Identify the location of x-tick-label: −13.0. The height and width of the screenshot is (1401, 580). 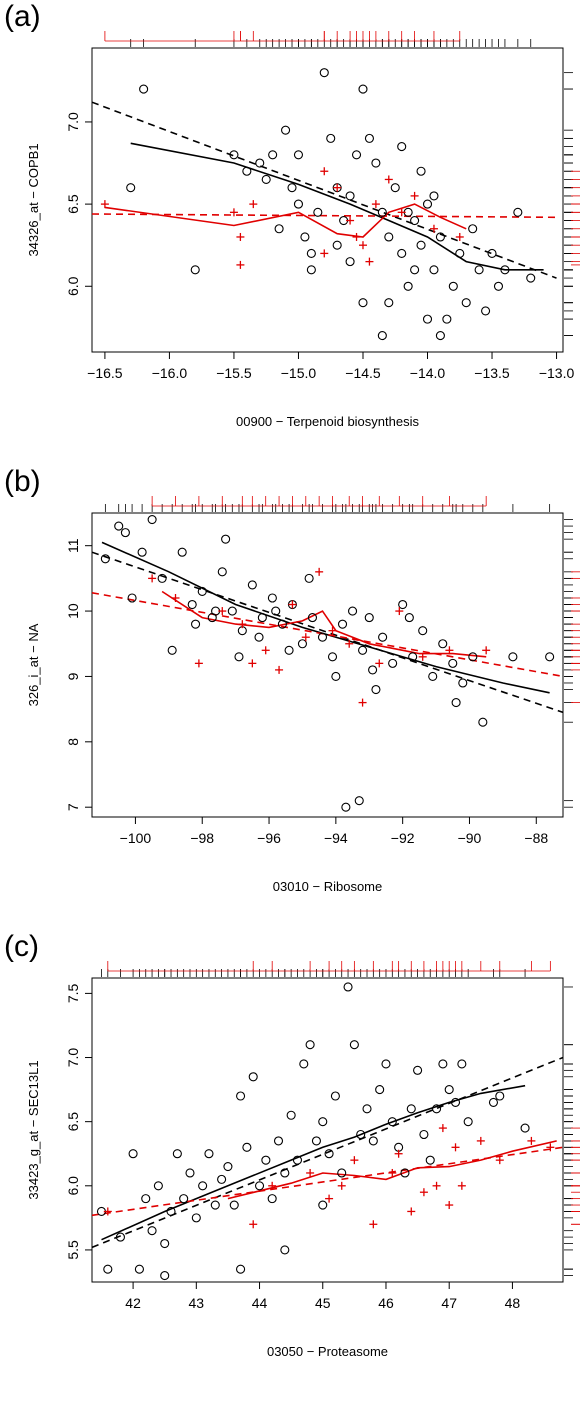
(557, 373).